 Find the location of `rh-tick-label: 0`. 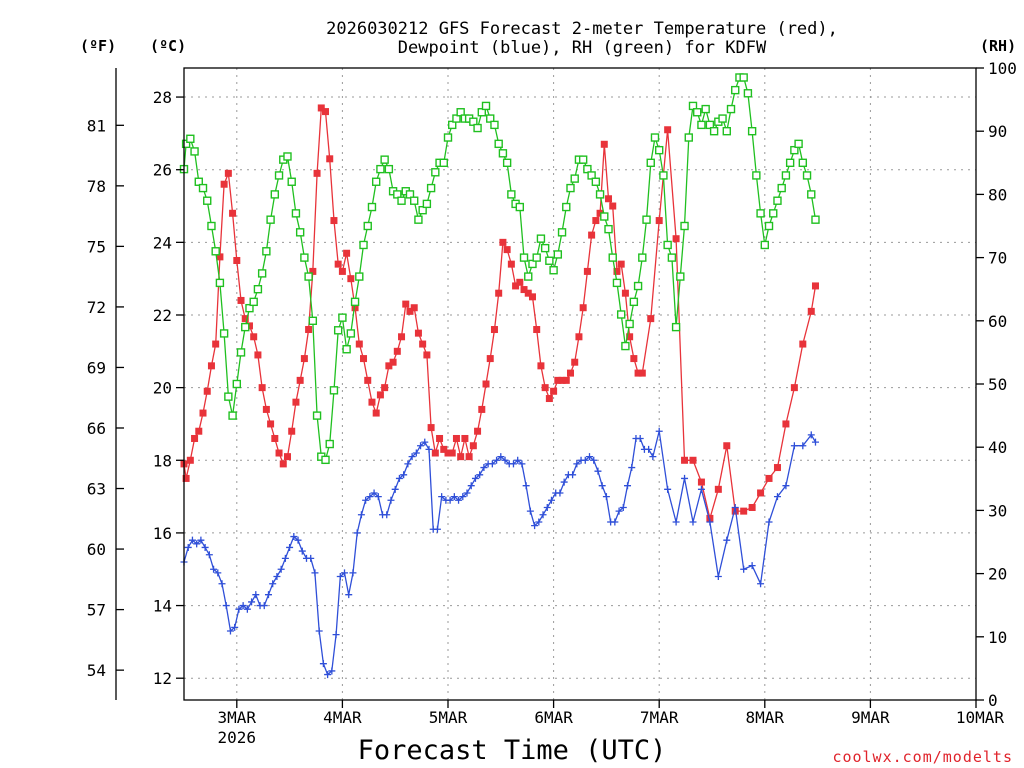

rh-tick-label: 0 is located at coordinates (993, 700).